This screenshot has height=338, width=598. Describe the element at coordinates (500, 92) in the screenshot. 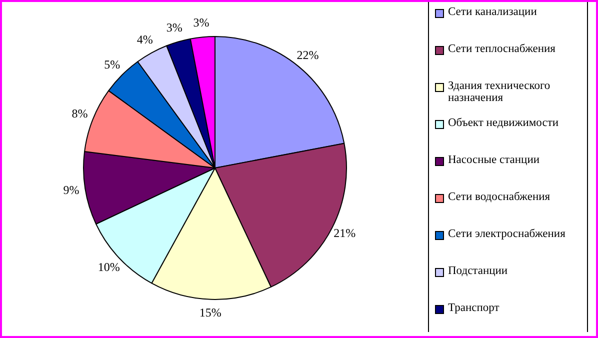

I see `legend-label: Здания технического назначения` at that location.